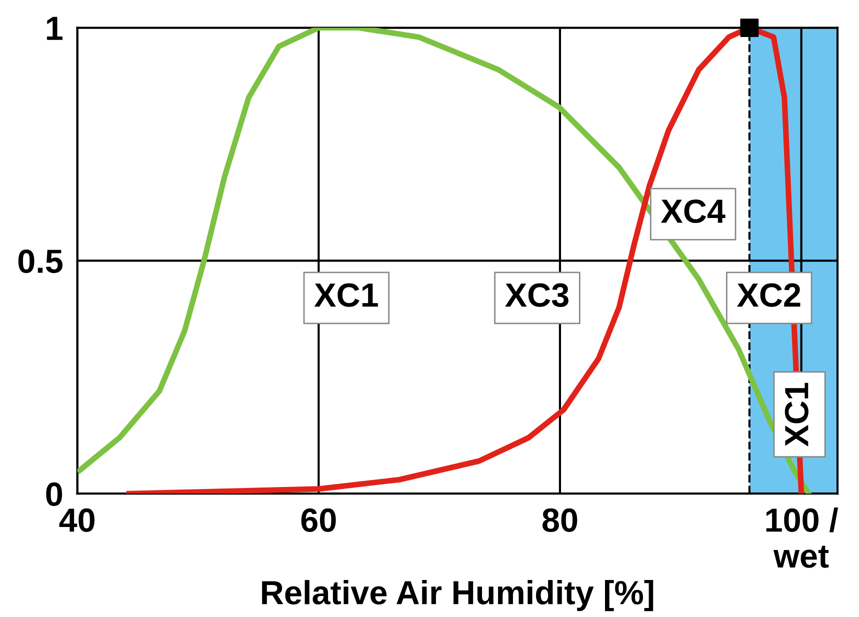  Describe the element at coordinates (54, 494) in the screenshot. I see `y-tick-label: 0` at that location.